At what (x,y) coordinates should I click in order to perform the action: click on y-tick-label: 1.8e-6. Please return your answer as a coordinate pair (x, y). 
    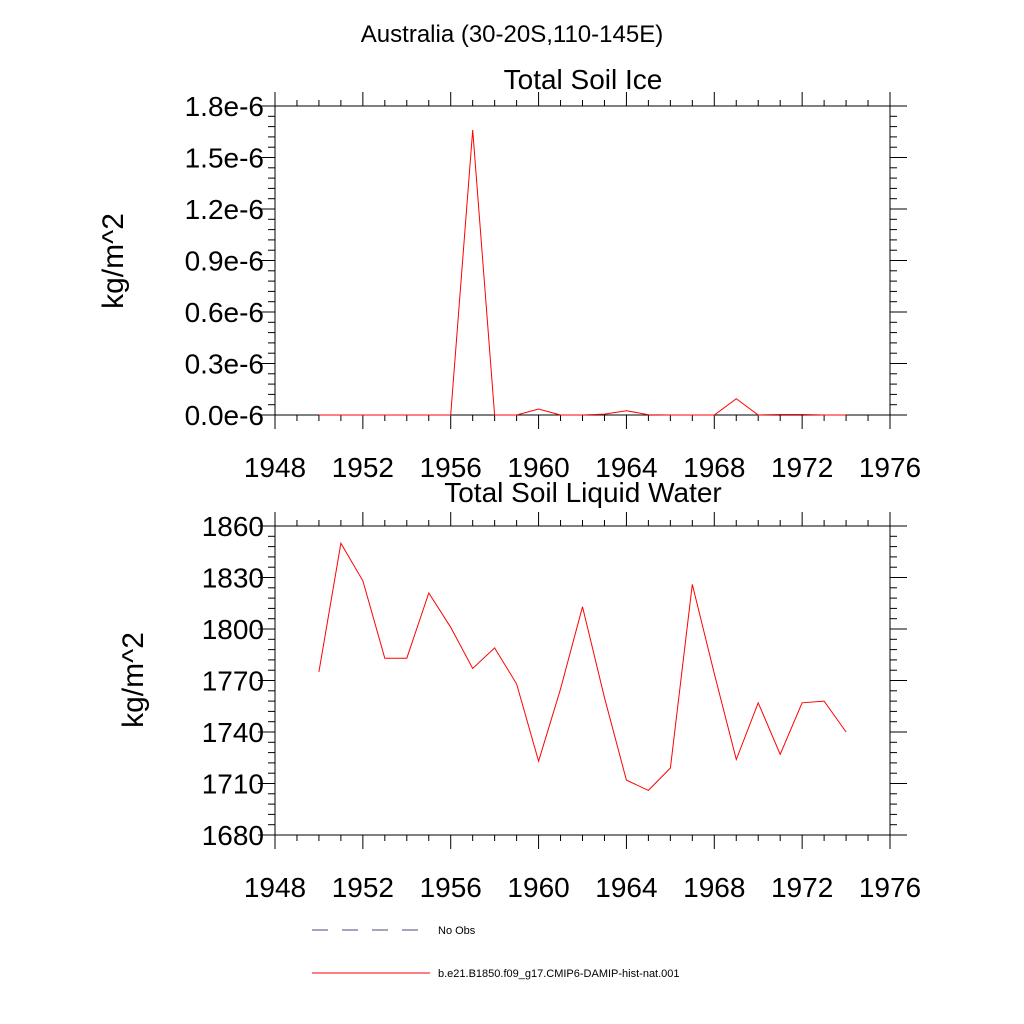
    Looking at the image, I should click on (224, 106).